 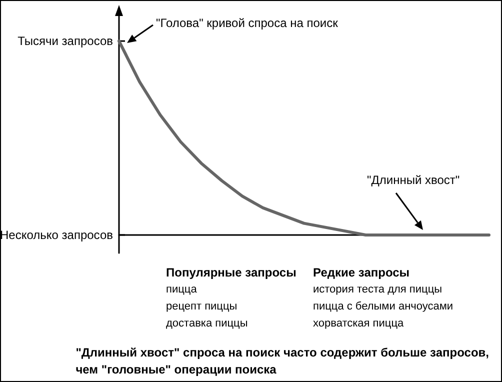 I want to click on text: "Длинный хвост" спроса на поиск часто содержит больше запросов, чем "головные" операции поиска, so click(x=283, y=361).